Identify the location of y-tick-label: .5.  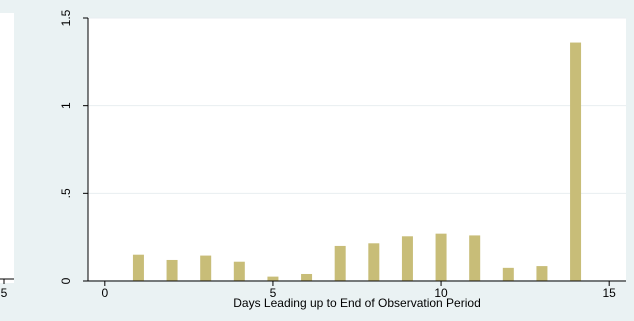
(66, 193).